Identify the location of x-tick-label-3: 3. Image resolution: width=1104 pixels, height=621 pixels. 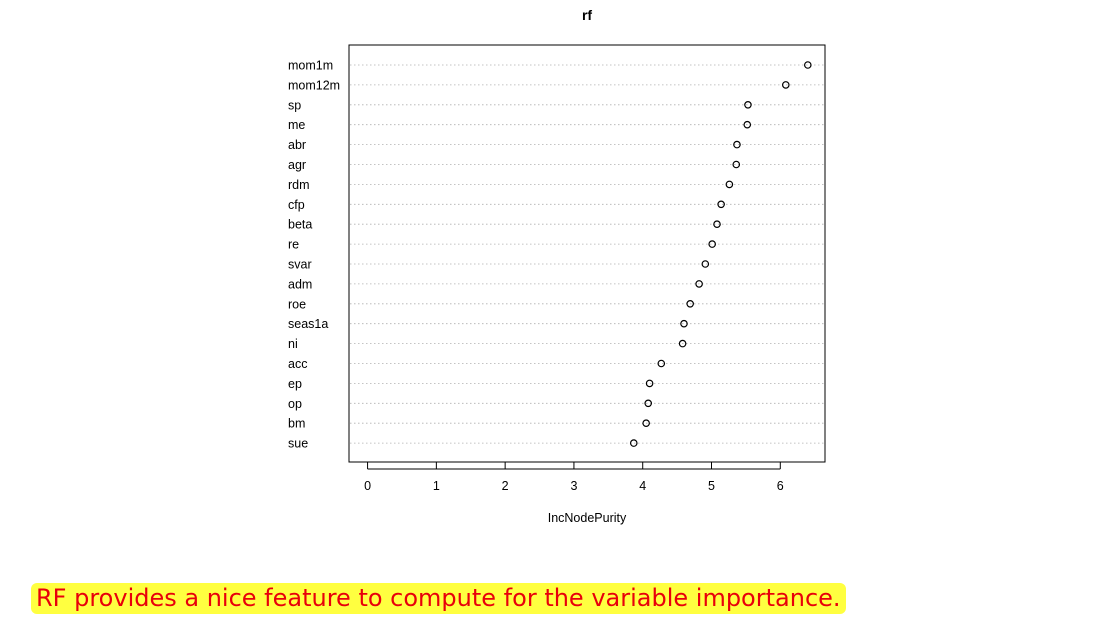
(573, 486).